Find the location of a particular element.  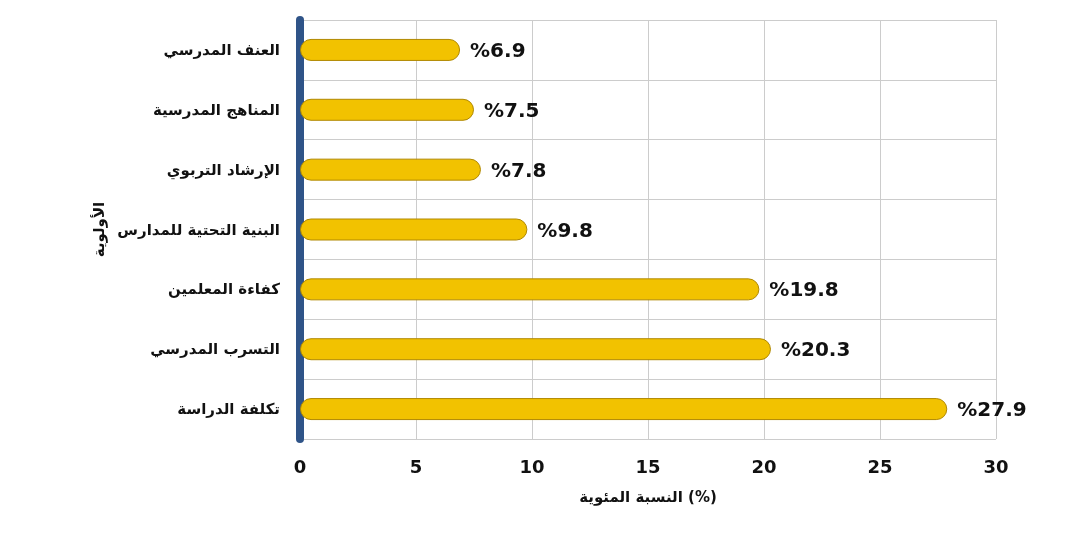

data-label: %9.8 is located at coordinates (565, 229).